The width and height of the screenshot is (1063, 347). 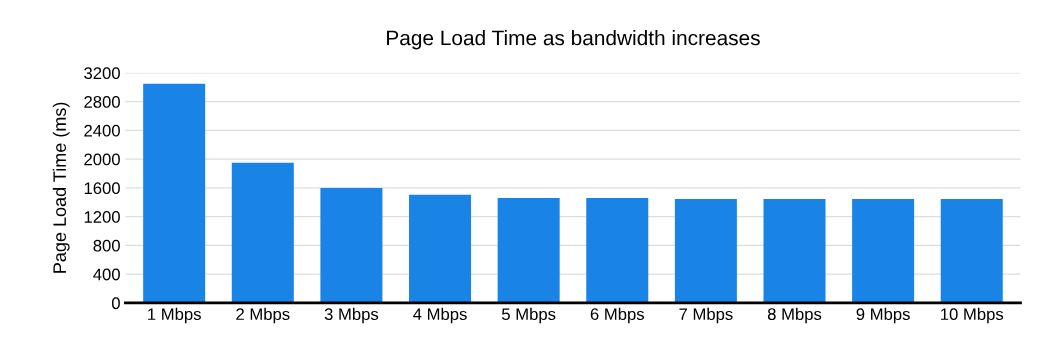 What do you see at coordinates (102, 130) in the screenshot?
I see `y-tick-label: 2400` at bounding box center [102, 130].